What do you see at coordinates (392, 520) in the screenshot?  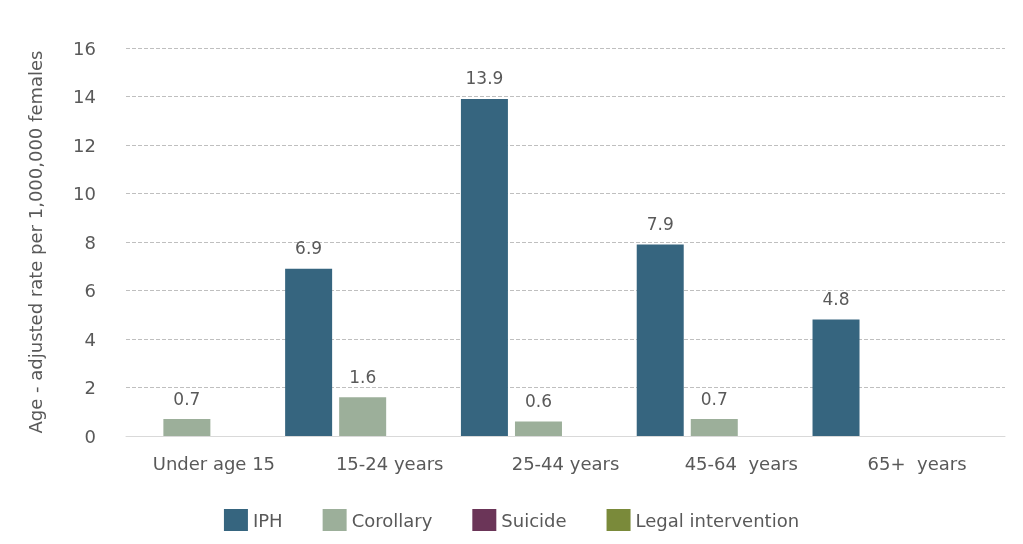 I see `legend-label: Corollary` at bounding box center [392, 520].